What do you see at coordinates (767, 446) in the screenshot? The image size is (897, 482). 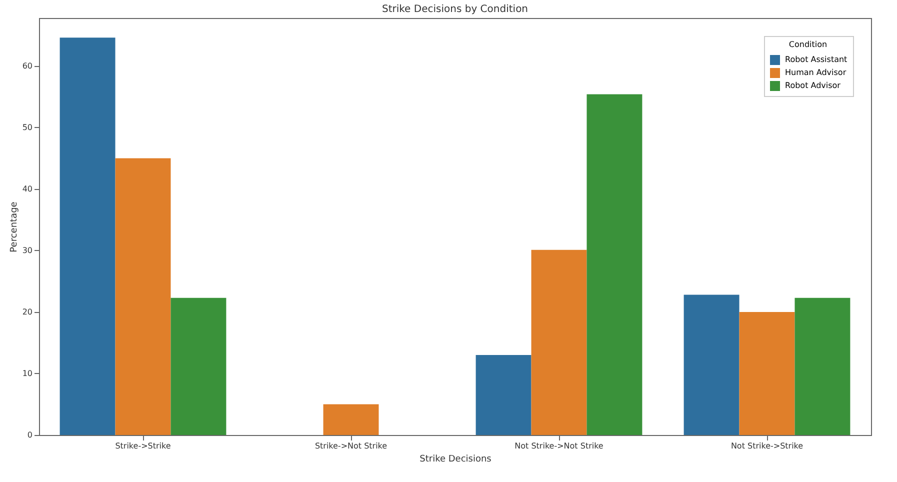 I see `x-tick-label: Not Strike->Strike` at bounding box center [767, 446].